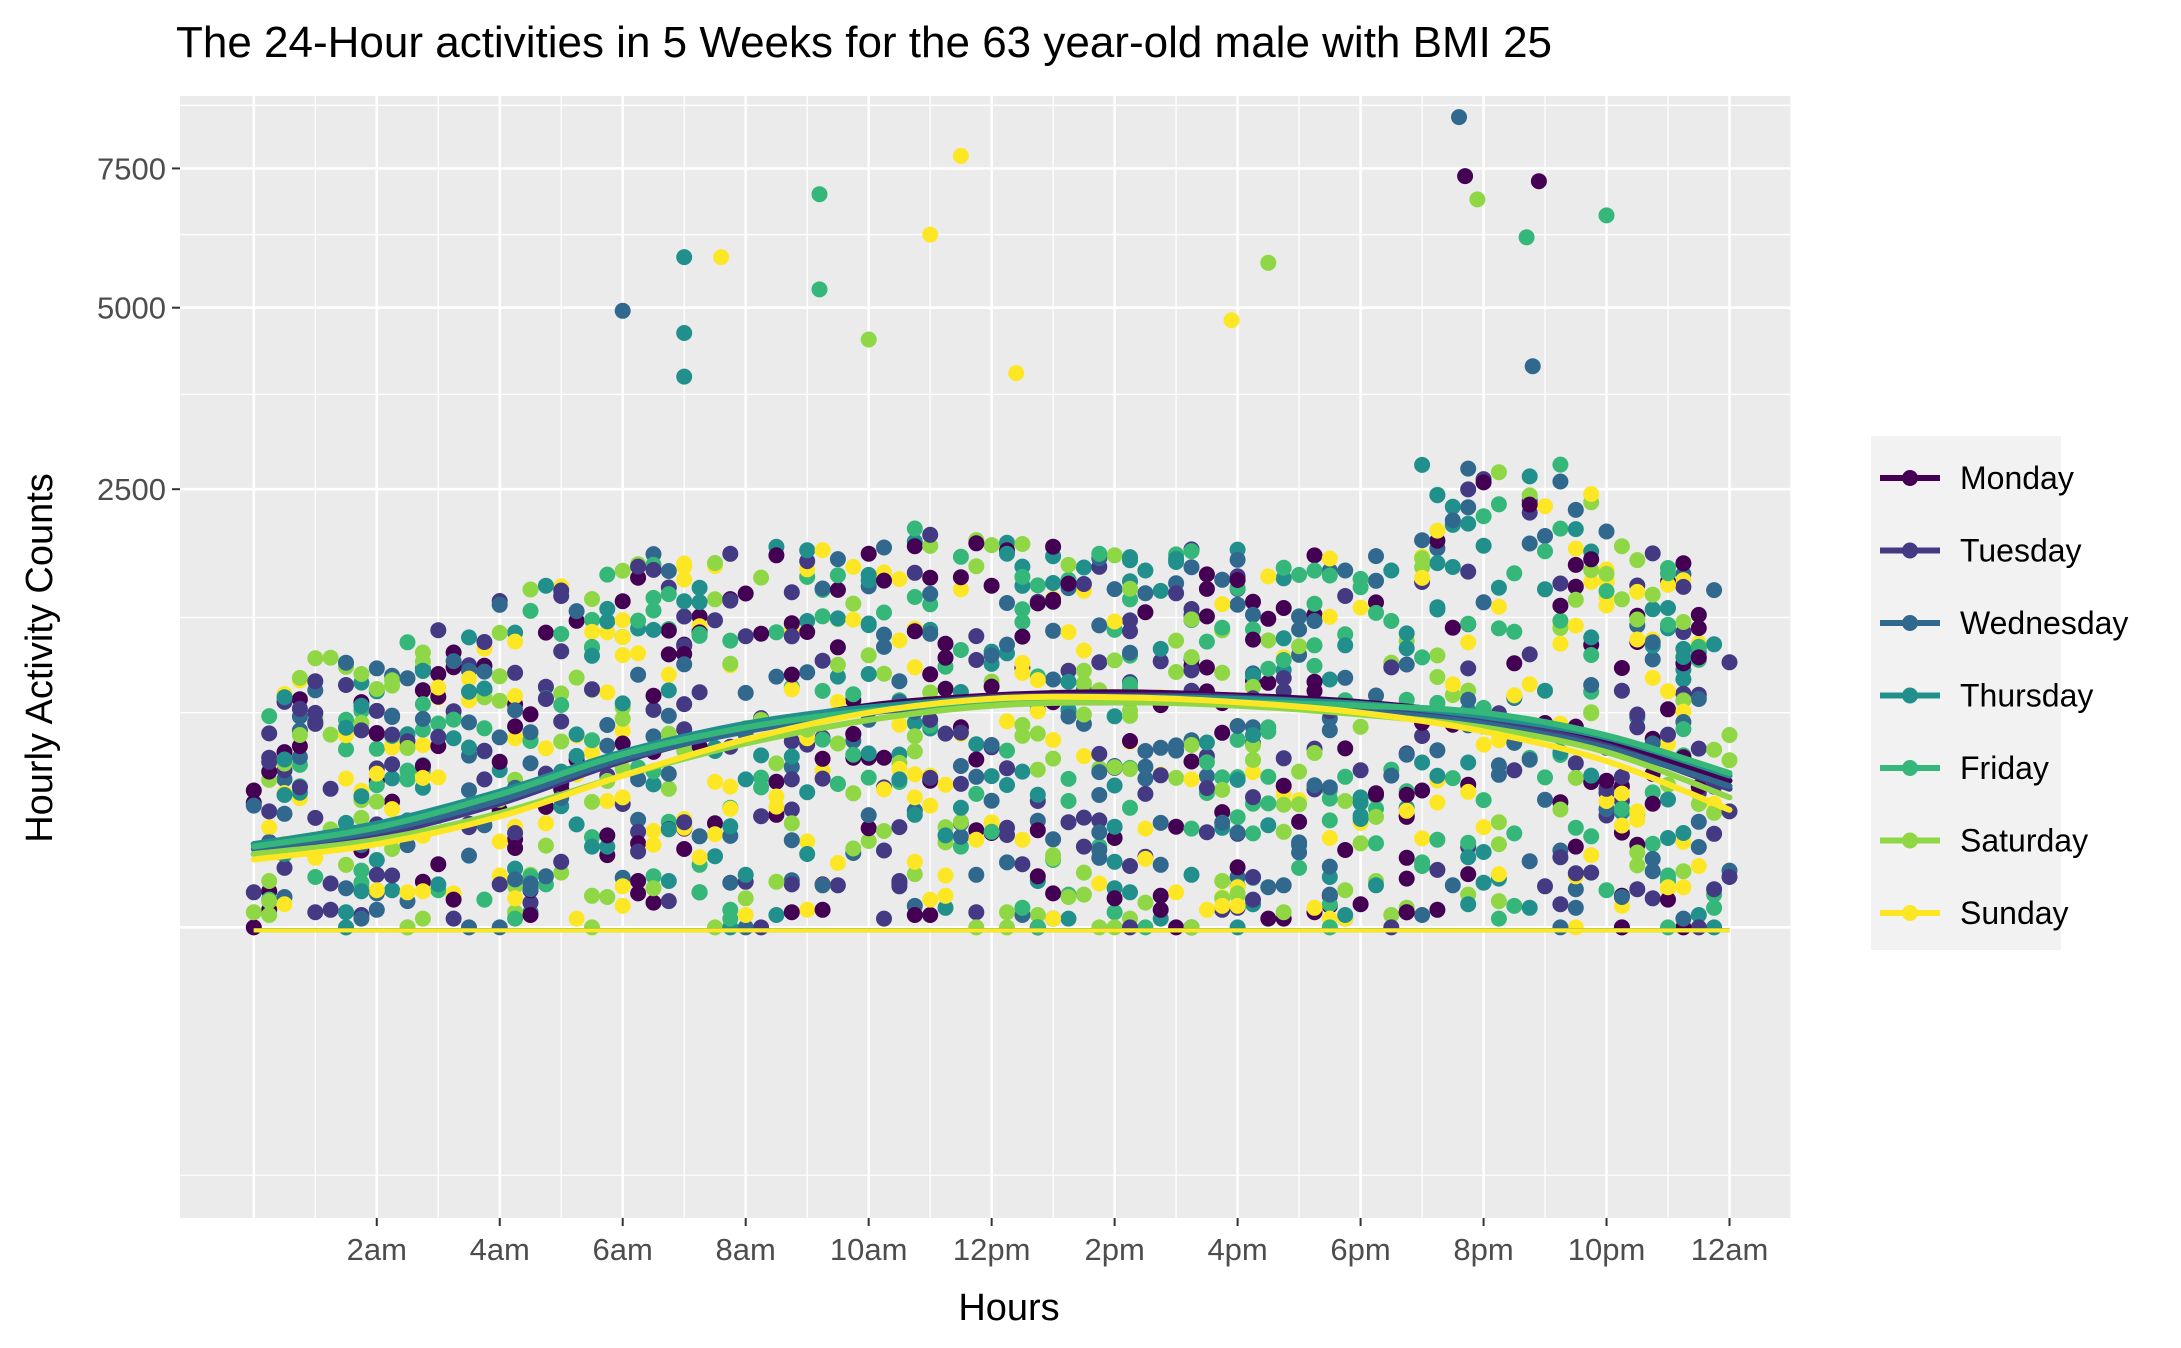 The width and height of the screenshot is (2181, 1348). Describe the element at coordinates (1910, 623) in the screenshot. I see `legend-dot` at that location.